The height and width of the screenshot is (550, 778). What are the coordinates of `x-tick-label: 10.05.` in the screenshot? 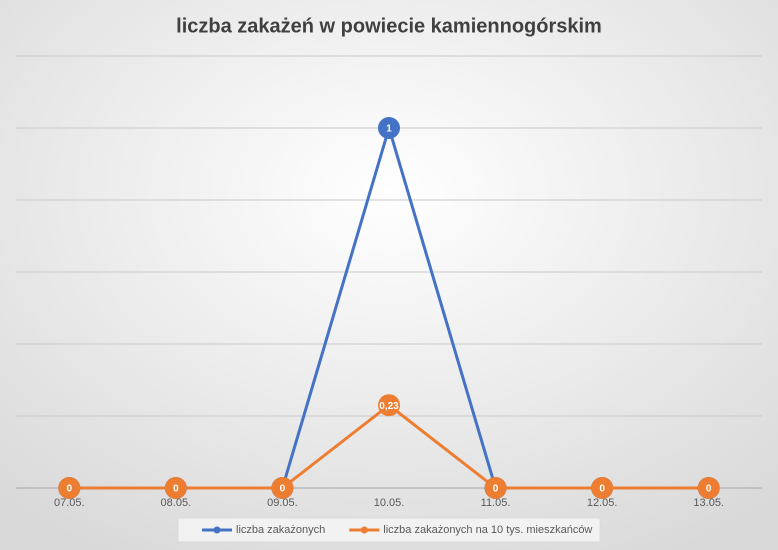 It's located at (389, 503).